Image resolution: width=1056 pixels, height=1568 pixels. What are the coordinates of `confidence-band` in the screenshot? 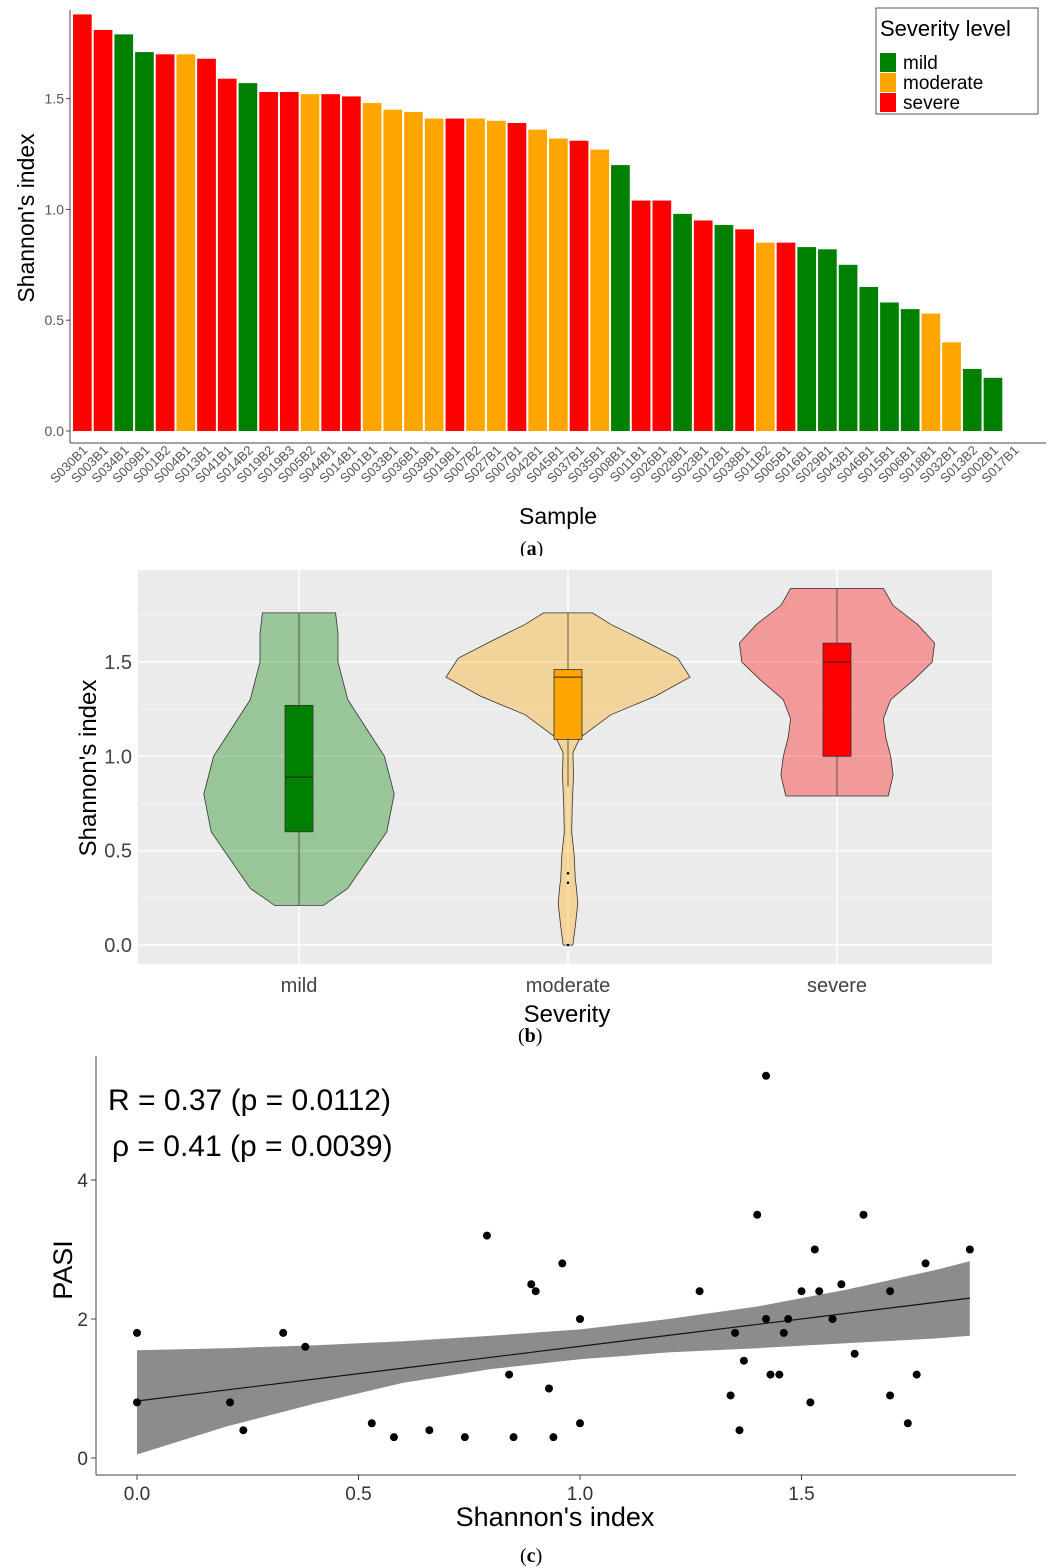 It's located at (553, 1358).